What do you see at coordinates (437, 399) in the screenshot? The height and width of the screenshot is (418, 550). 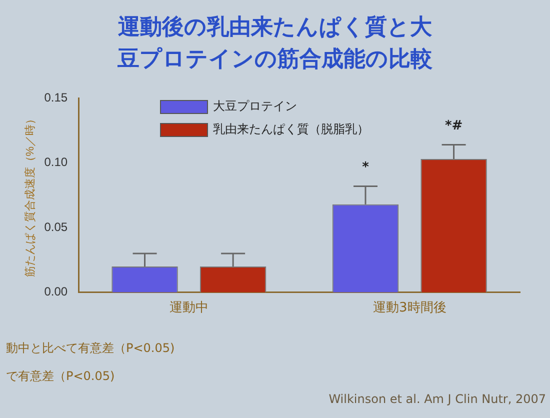 I see `text: Wilkinson et al. Am J Clin Nutr, 2007` at bounding box center [437, 399].